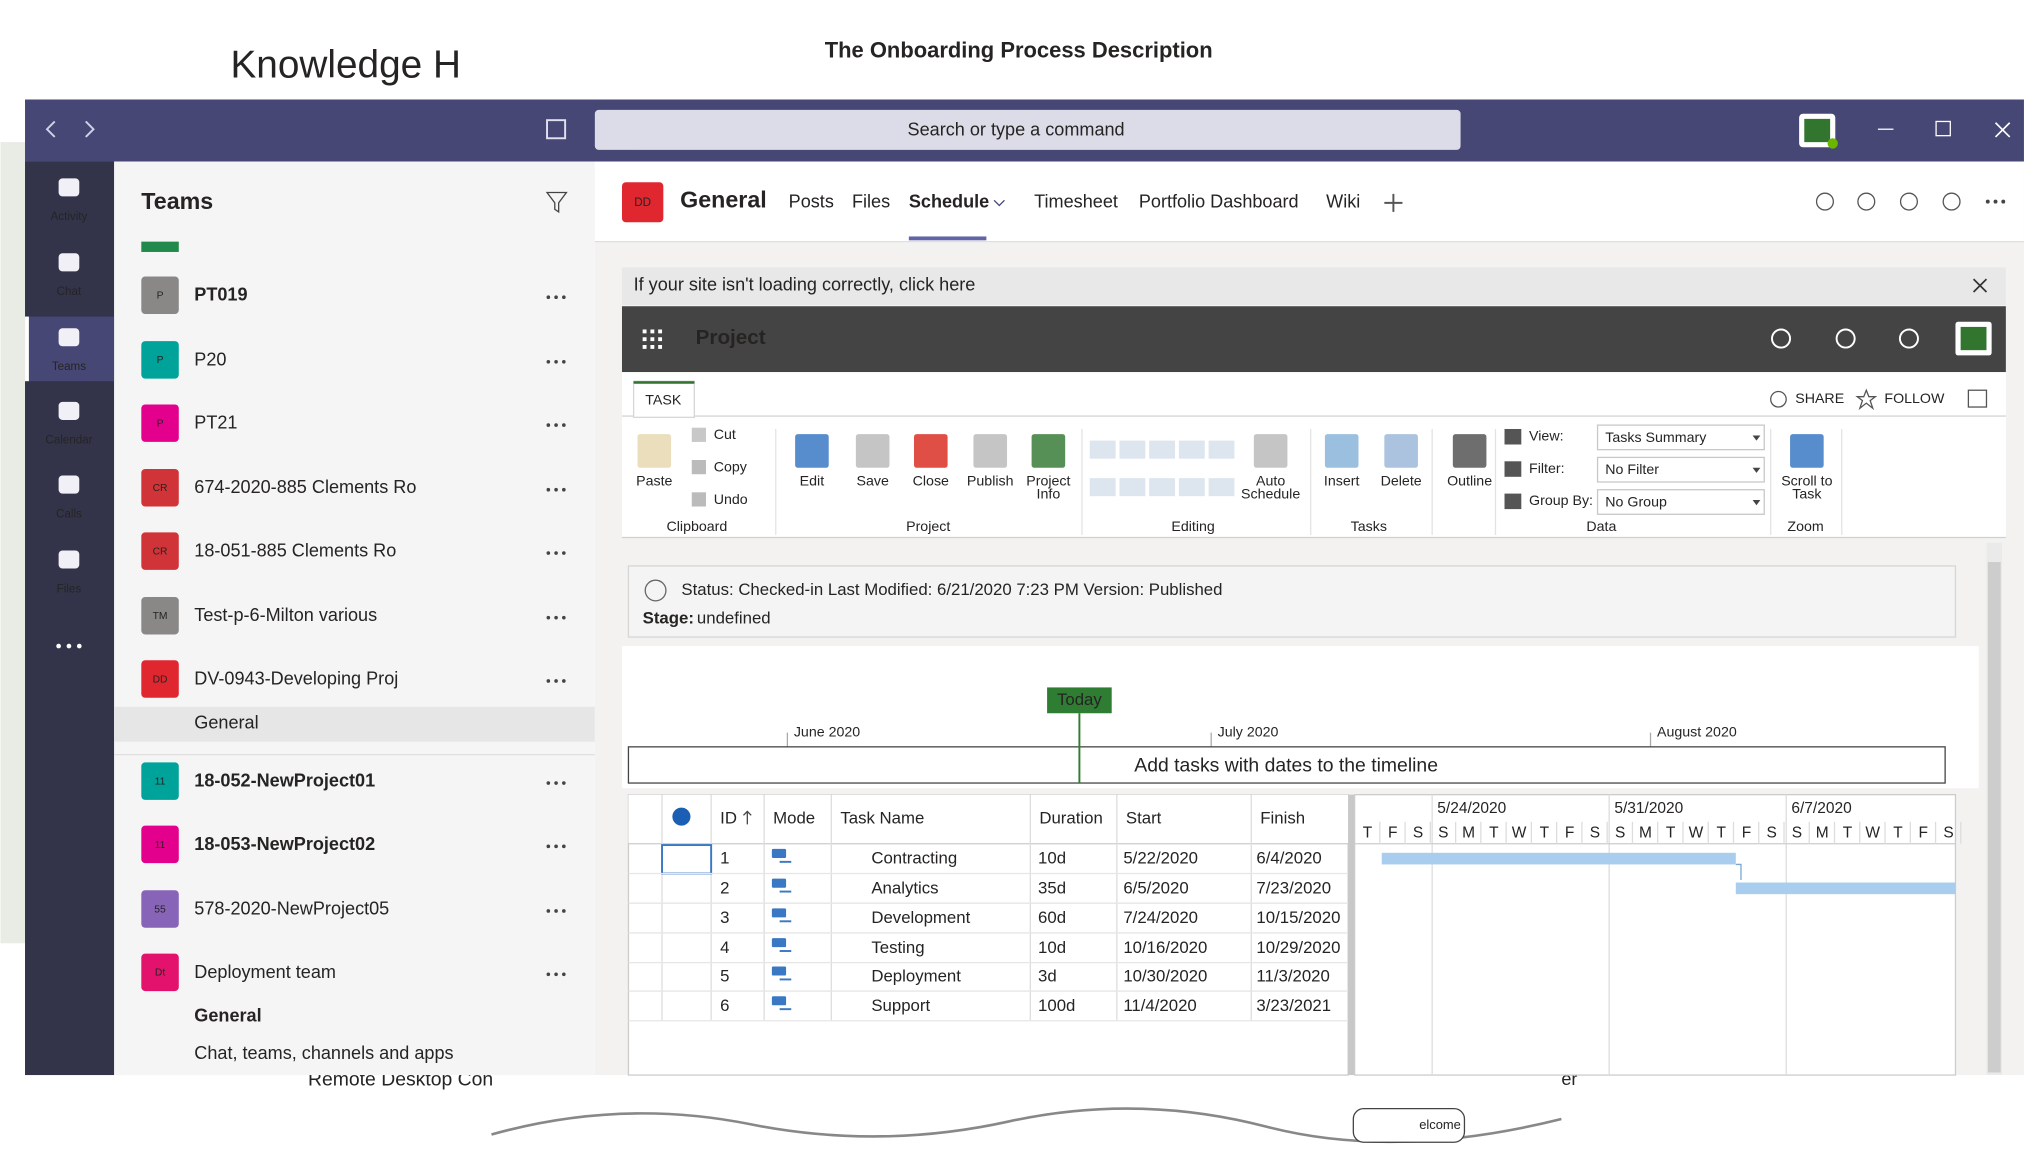 Image resolution: width=2027 pixels, height=1150 pixels. I want to click on column-header: Finish, so click(1282, 818).